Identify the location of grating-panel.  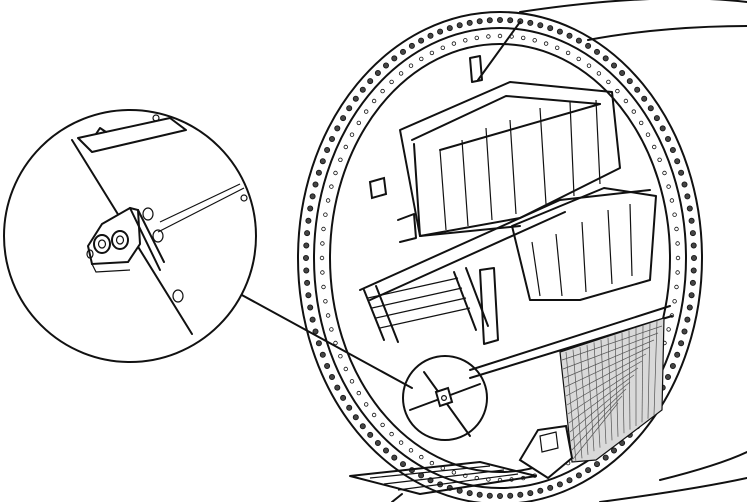
(612, 390).